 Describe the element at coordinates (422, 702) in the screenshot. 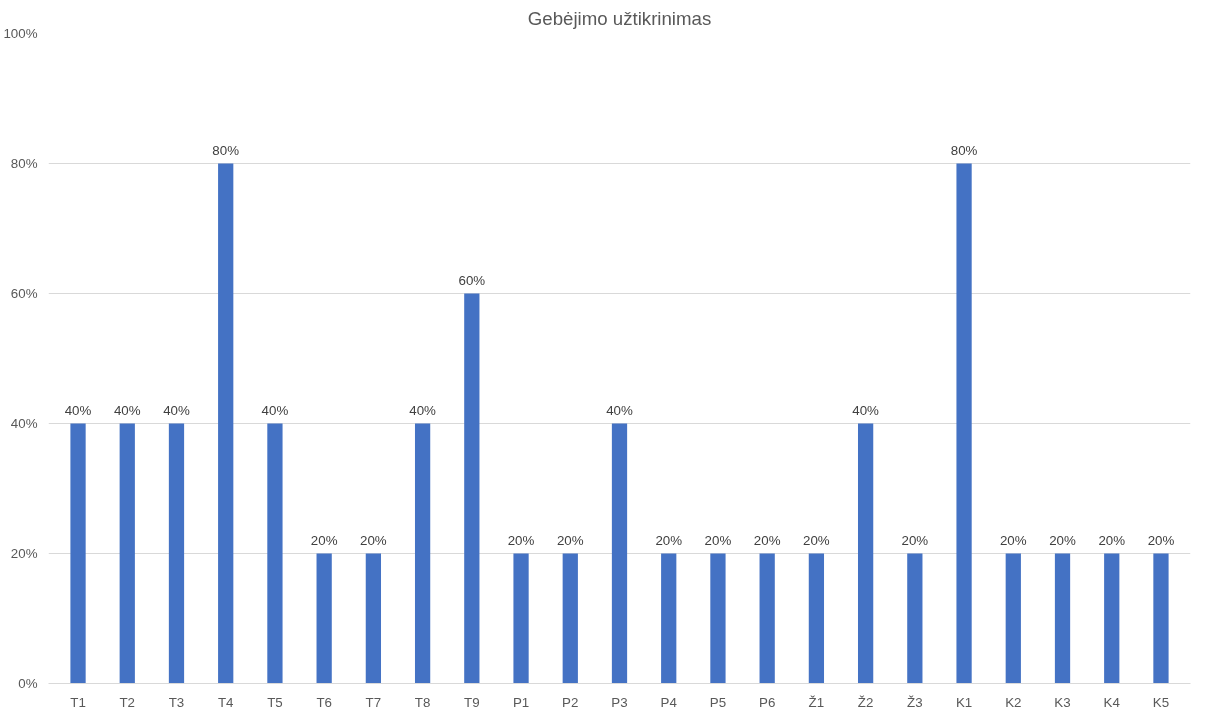

I see `x-tick-label: T8` at that location.